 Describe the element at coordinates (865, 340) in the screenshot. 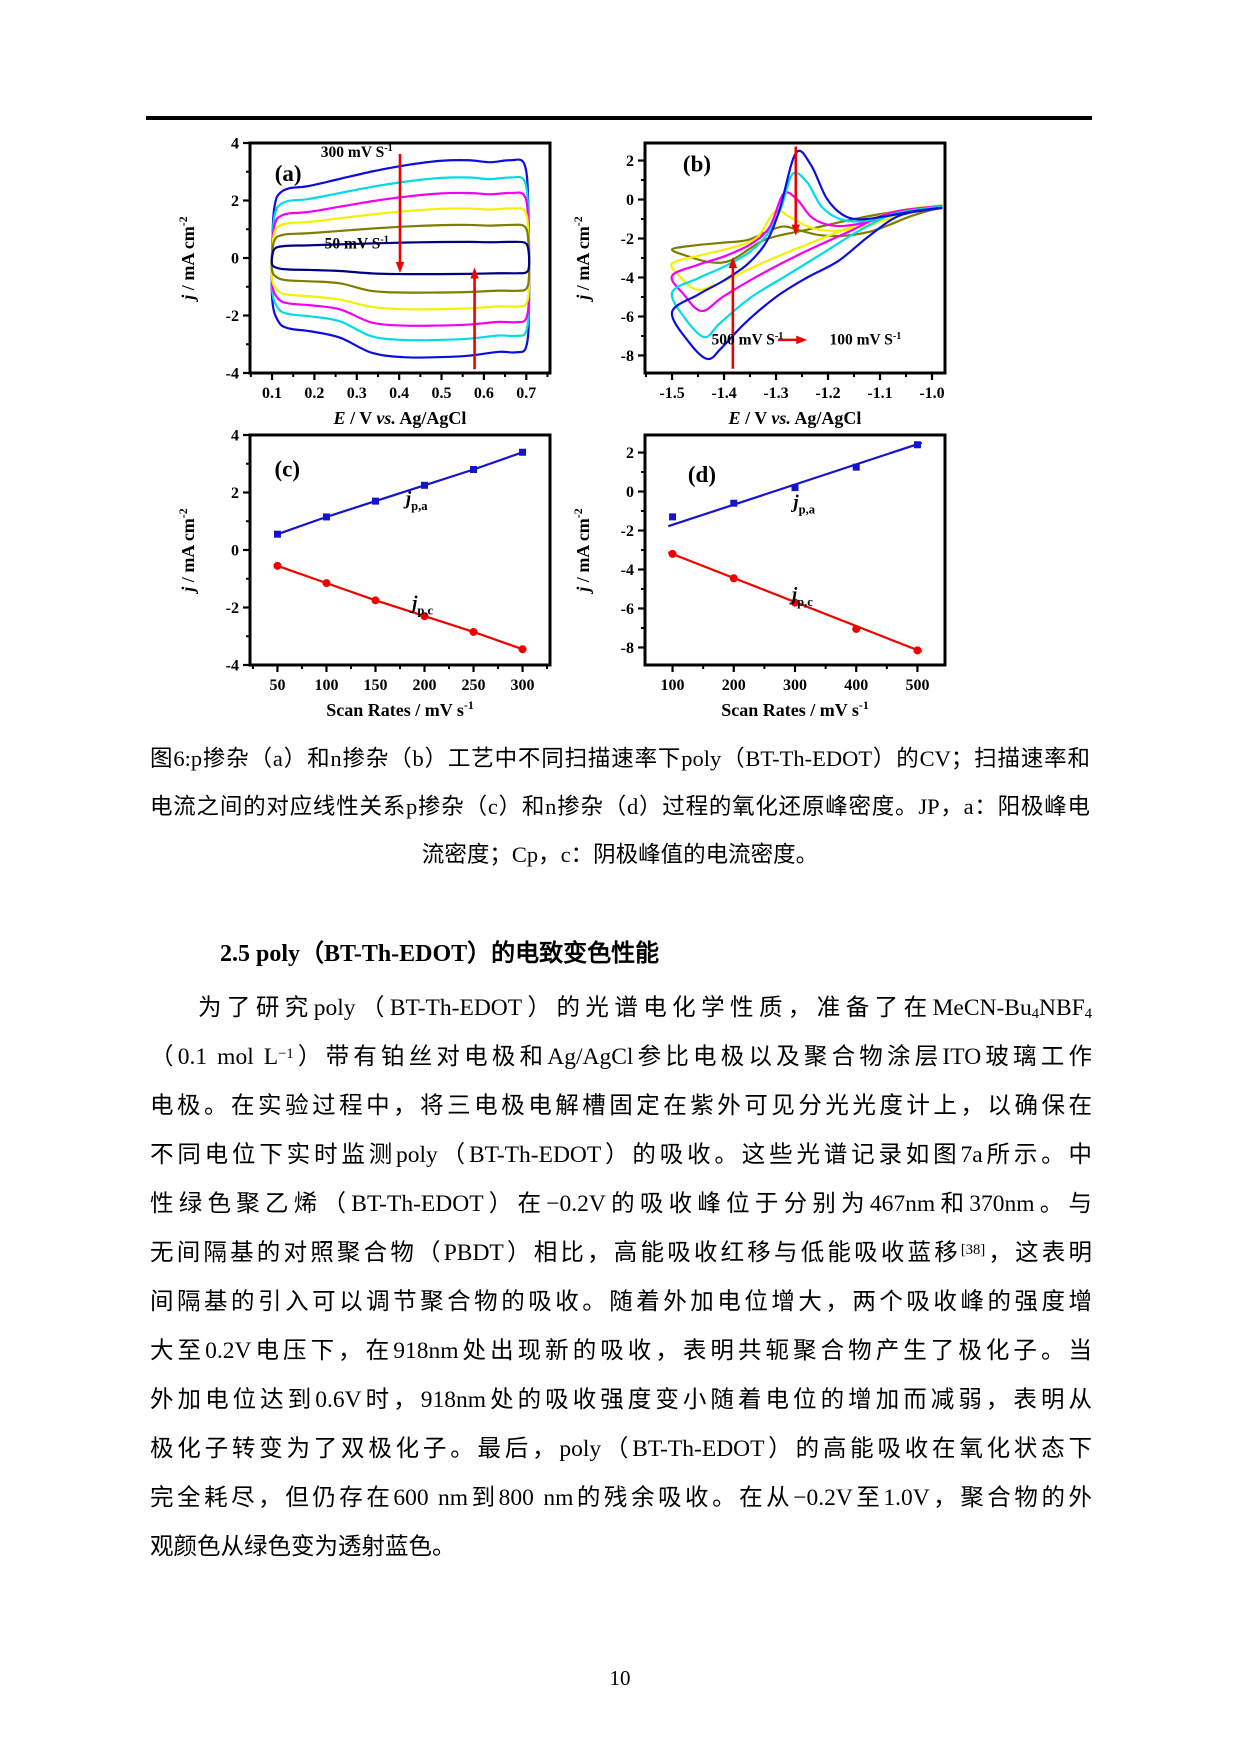

I see `svg-text: 100 mV S-1` at that location.